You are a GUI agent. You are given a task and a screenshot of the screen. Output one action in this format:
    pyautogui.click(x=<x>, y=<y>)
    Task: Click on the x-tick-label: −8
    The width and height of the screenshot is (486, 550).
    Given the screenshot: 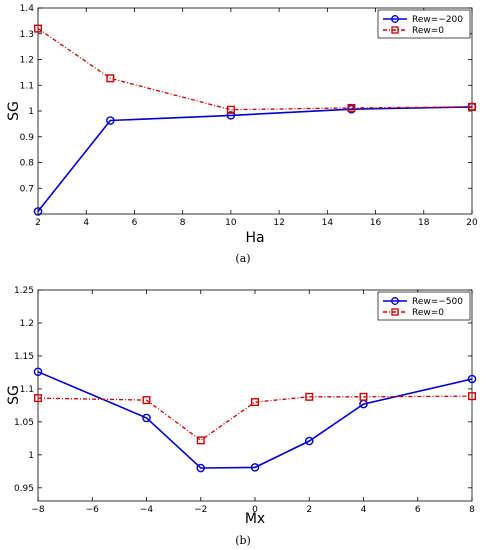 What is the action you would take?
    pyautogui.click(x=38, y=510)
    